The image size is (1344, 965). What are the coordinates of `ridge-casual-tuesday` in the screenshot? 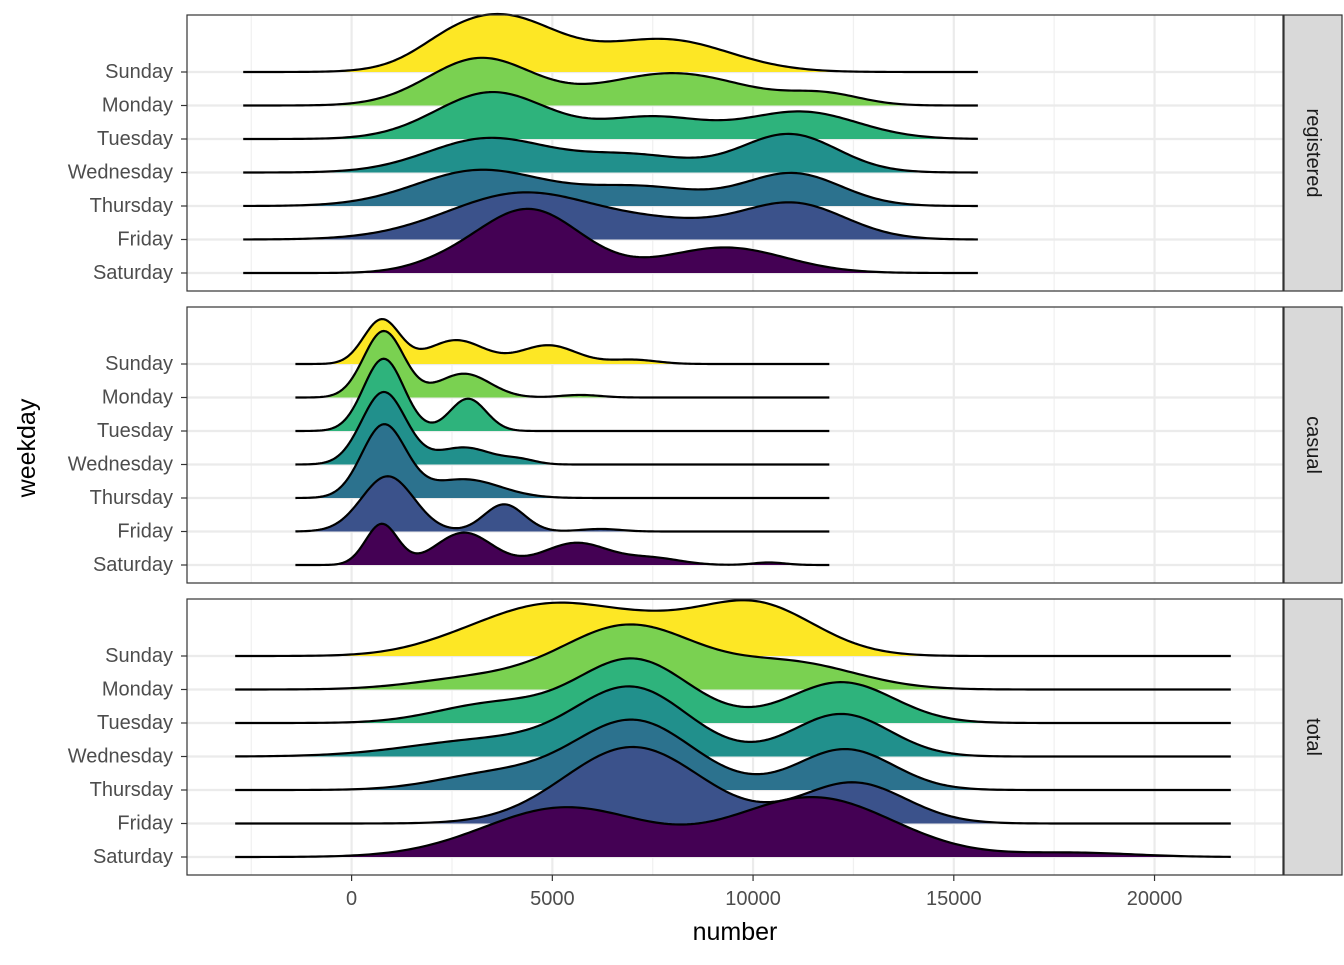 It's located at (562, 395).